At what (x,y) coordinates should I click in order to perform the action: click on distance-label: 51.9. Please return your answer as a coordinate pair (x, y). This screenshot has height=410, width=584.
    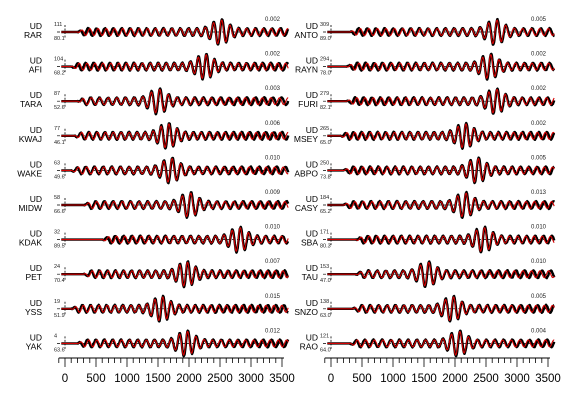
    Looking at the image, I should click on (59, 316).